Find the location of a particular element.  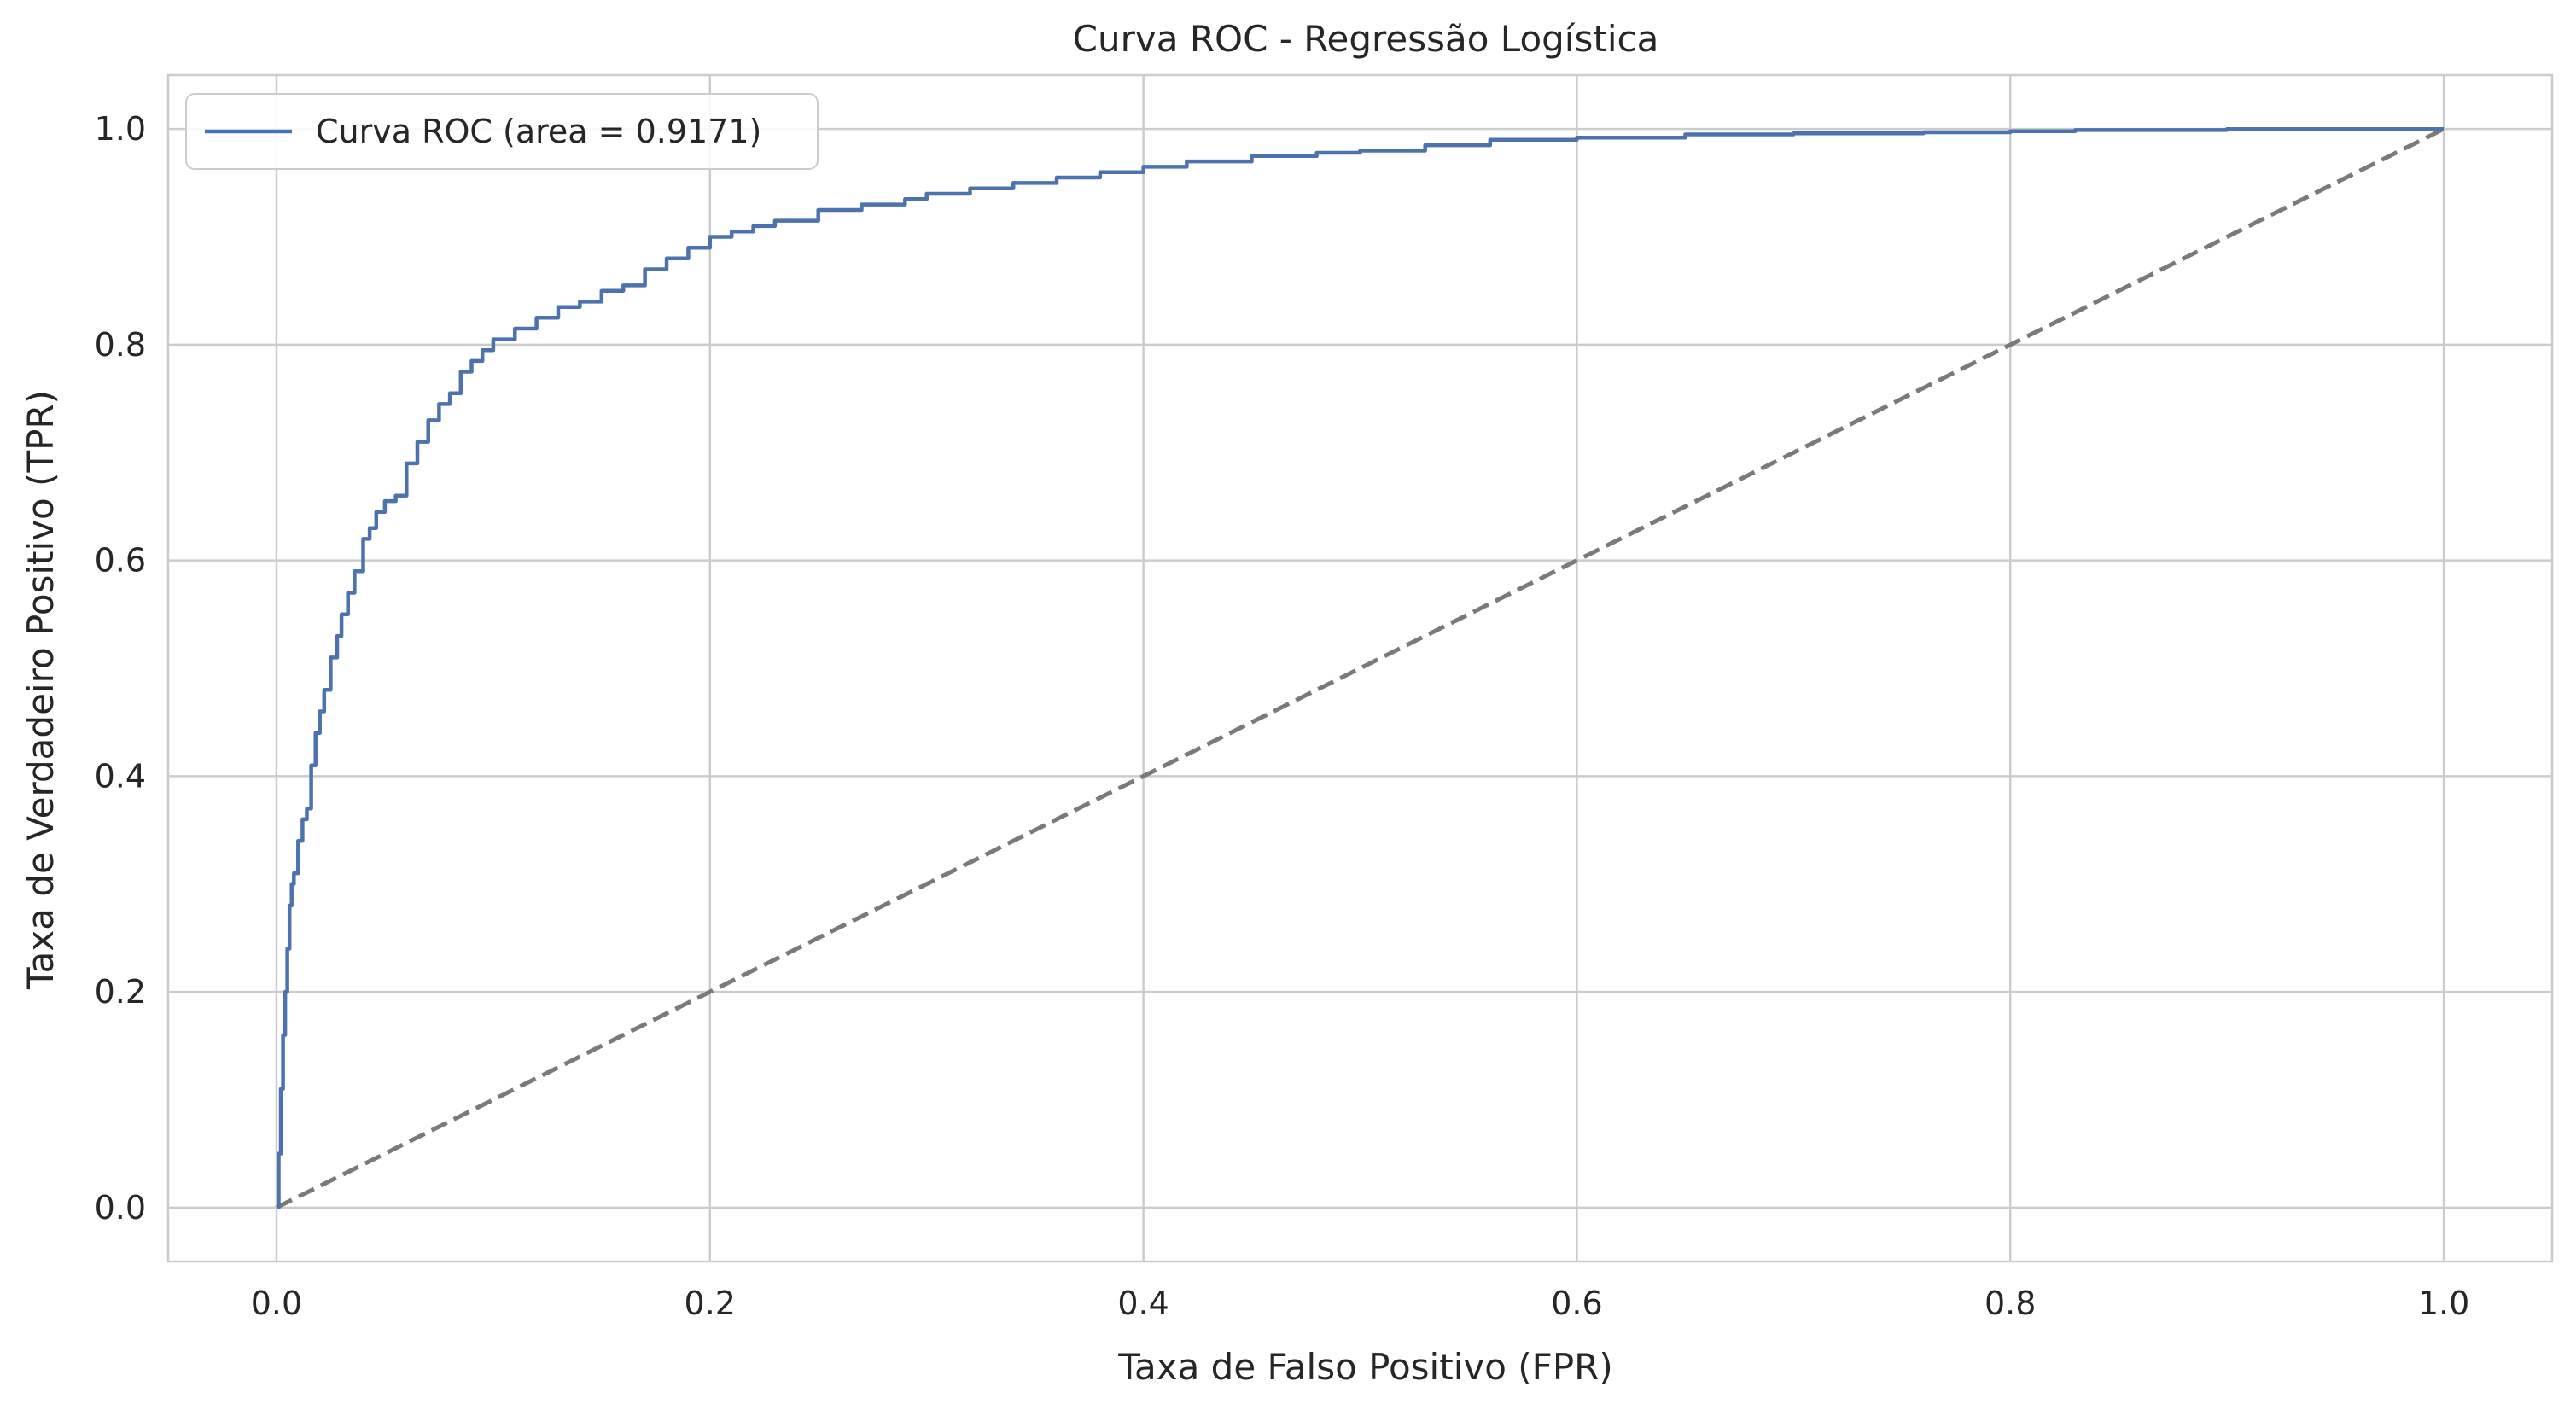

x-tick-label: 0.6 is located at coordinates (1576, 1303).